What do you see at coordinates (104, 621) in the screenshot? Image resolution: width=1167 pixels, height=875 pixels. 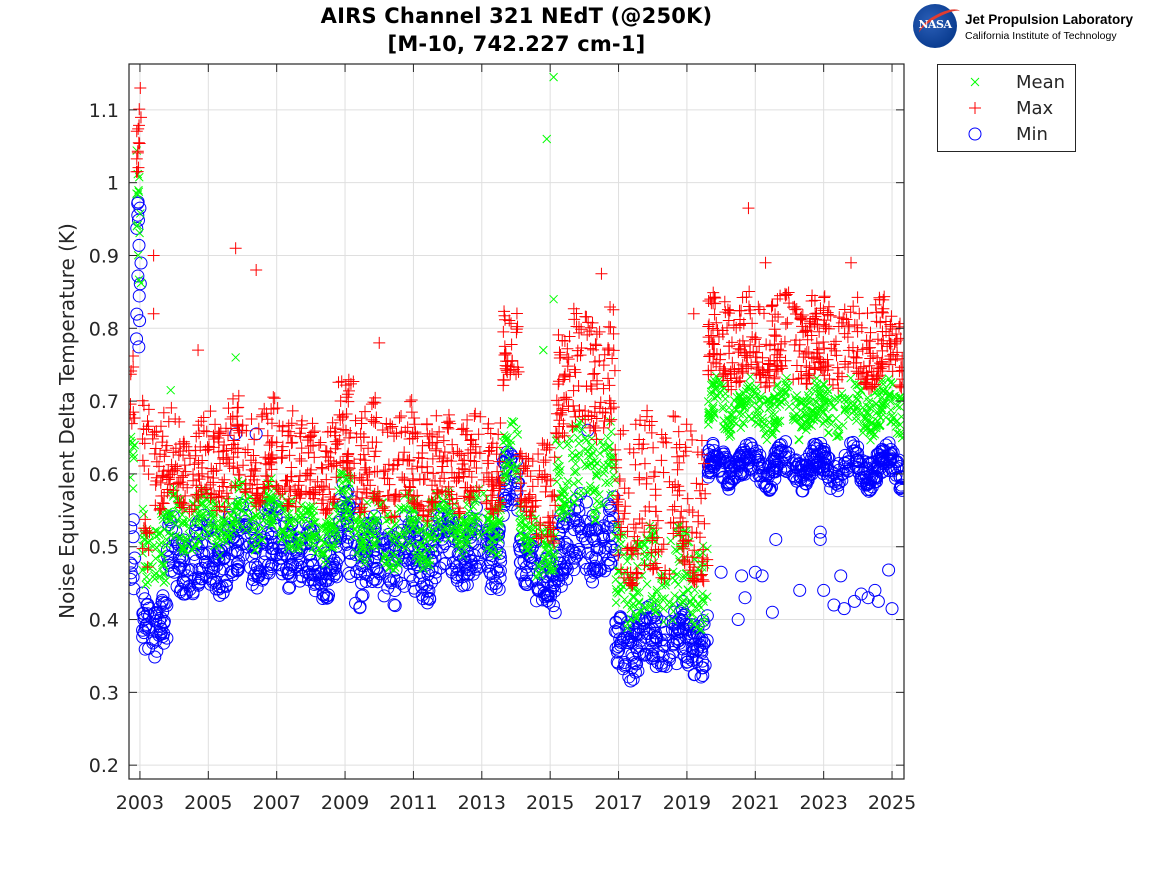 I see `y-tick-label: 0.4` at bounding box center [104, 621].